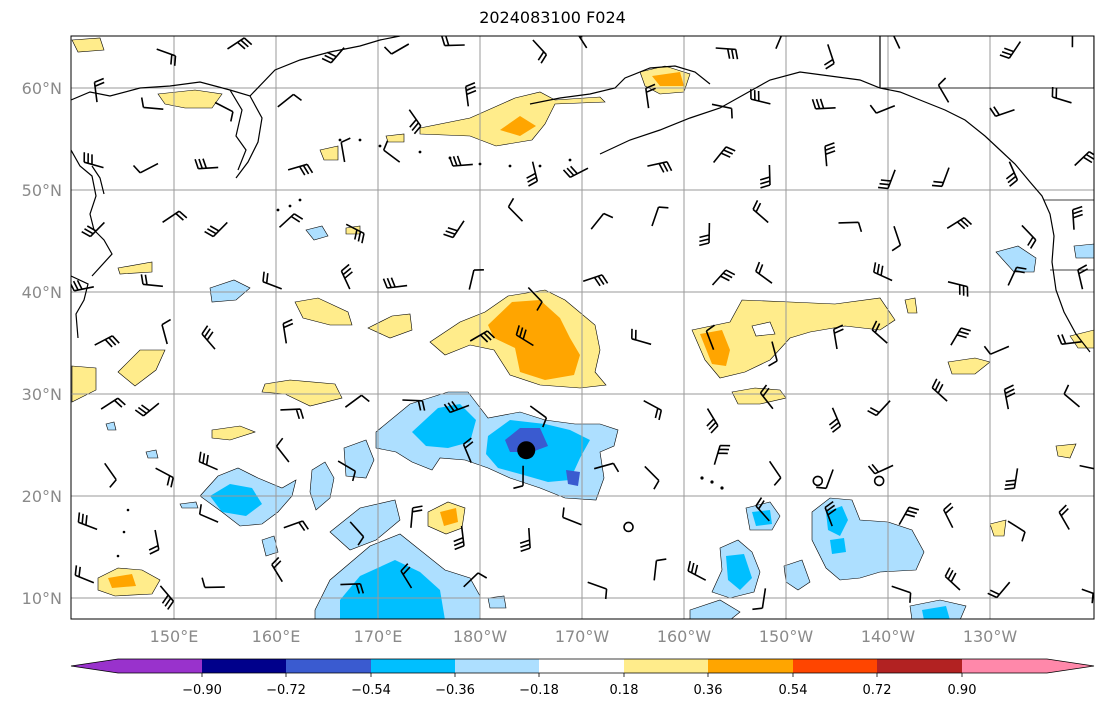 The width and height of the screenshot is (1105, 712). I want to click on lon-label: 160°E, so click(276, 636).